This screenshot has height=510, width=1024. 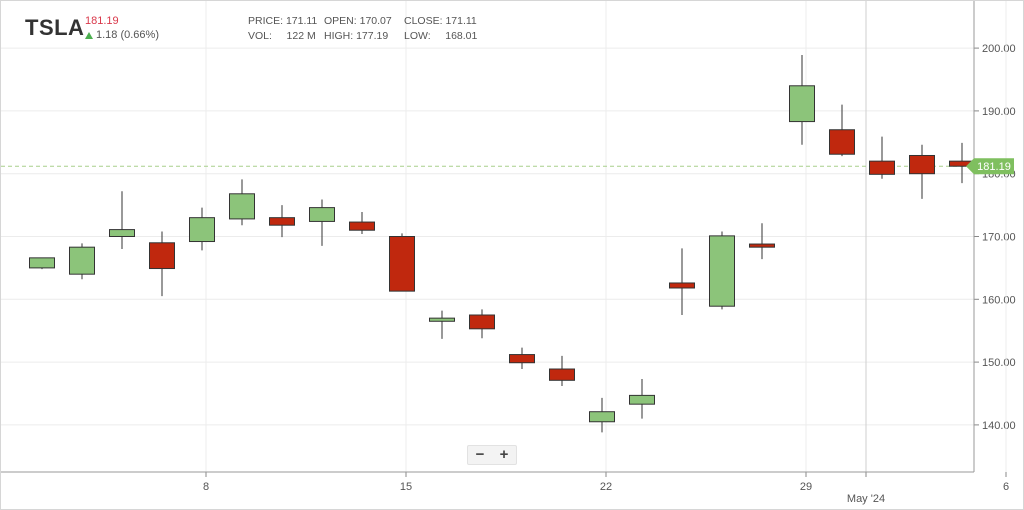 What do you see at coordinates (999, 49) in the screenshot?
I see `y-tick-label: 200.00` at bounding box center [999, 49].